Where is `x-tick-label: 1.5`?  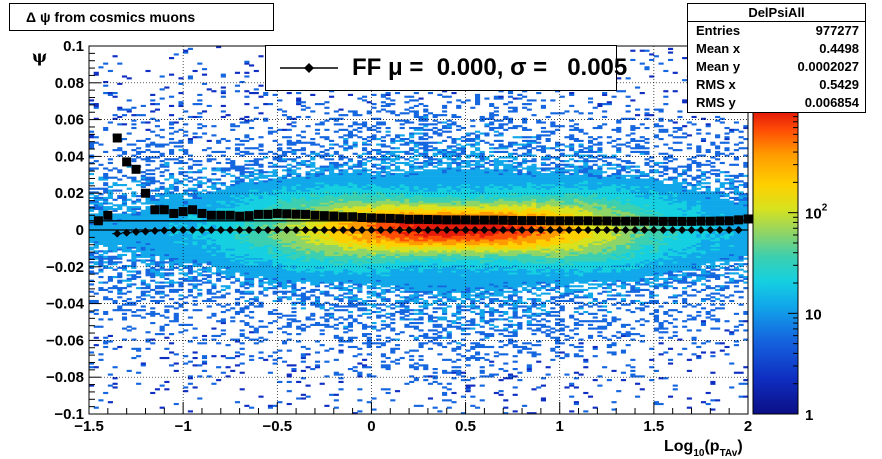 x-tick-label: 1.5 is located at coordinates (653, 426).